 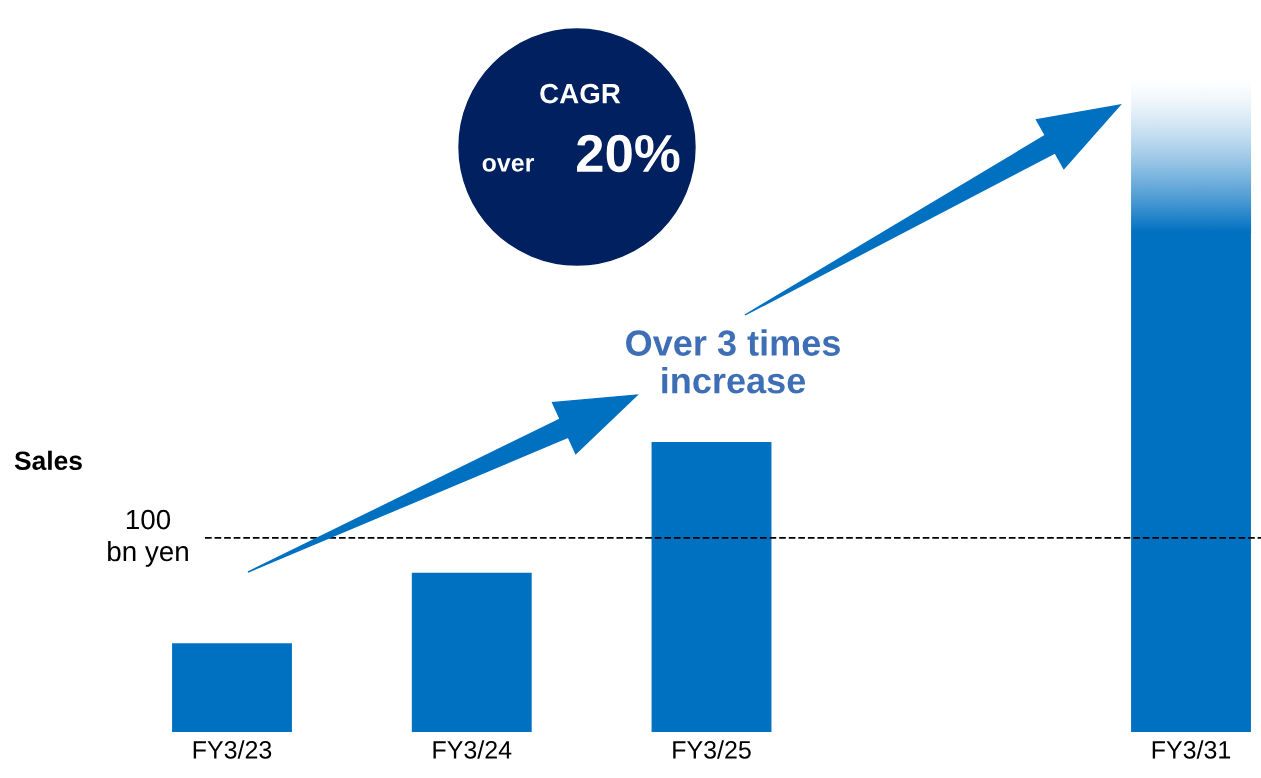 What do you see at coordinates (472, 749) in the screenshot?
I see `x-tick-label: FY3/24` at bounding box center [472, 749].